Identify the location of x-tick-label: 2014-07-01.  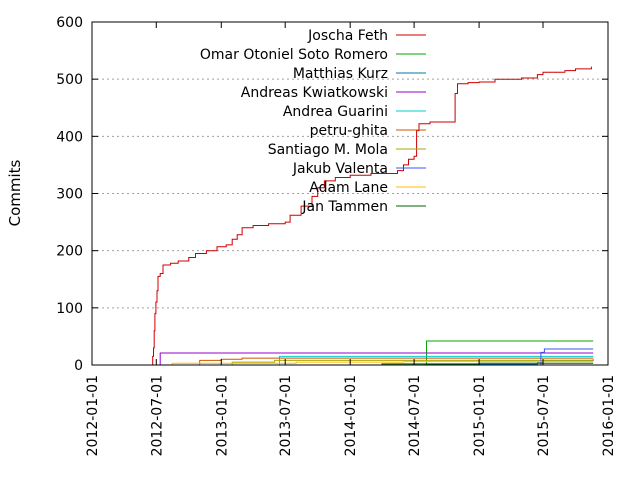
(415, 415).